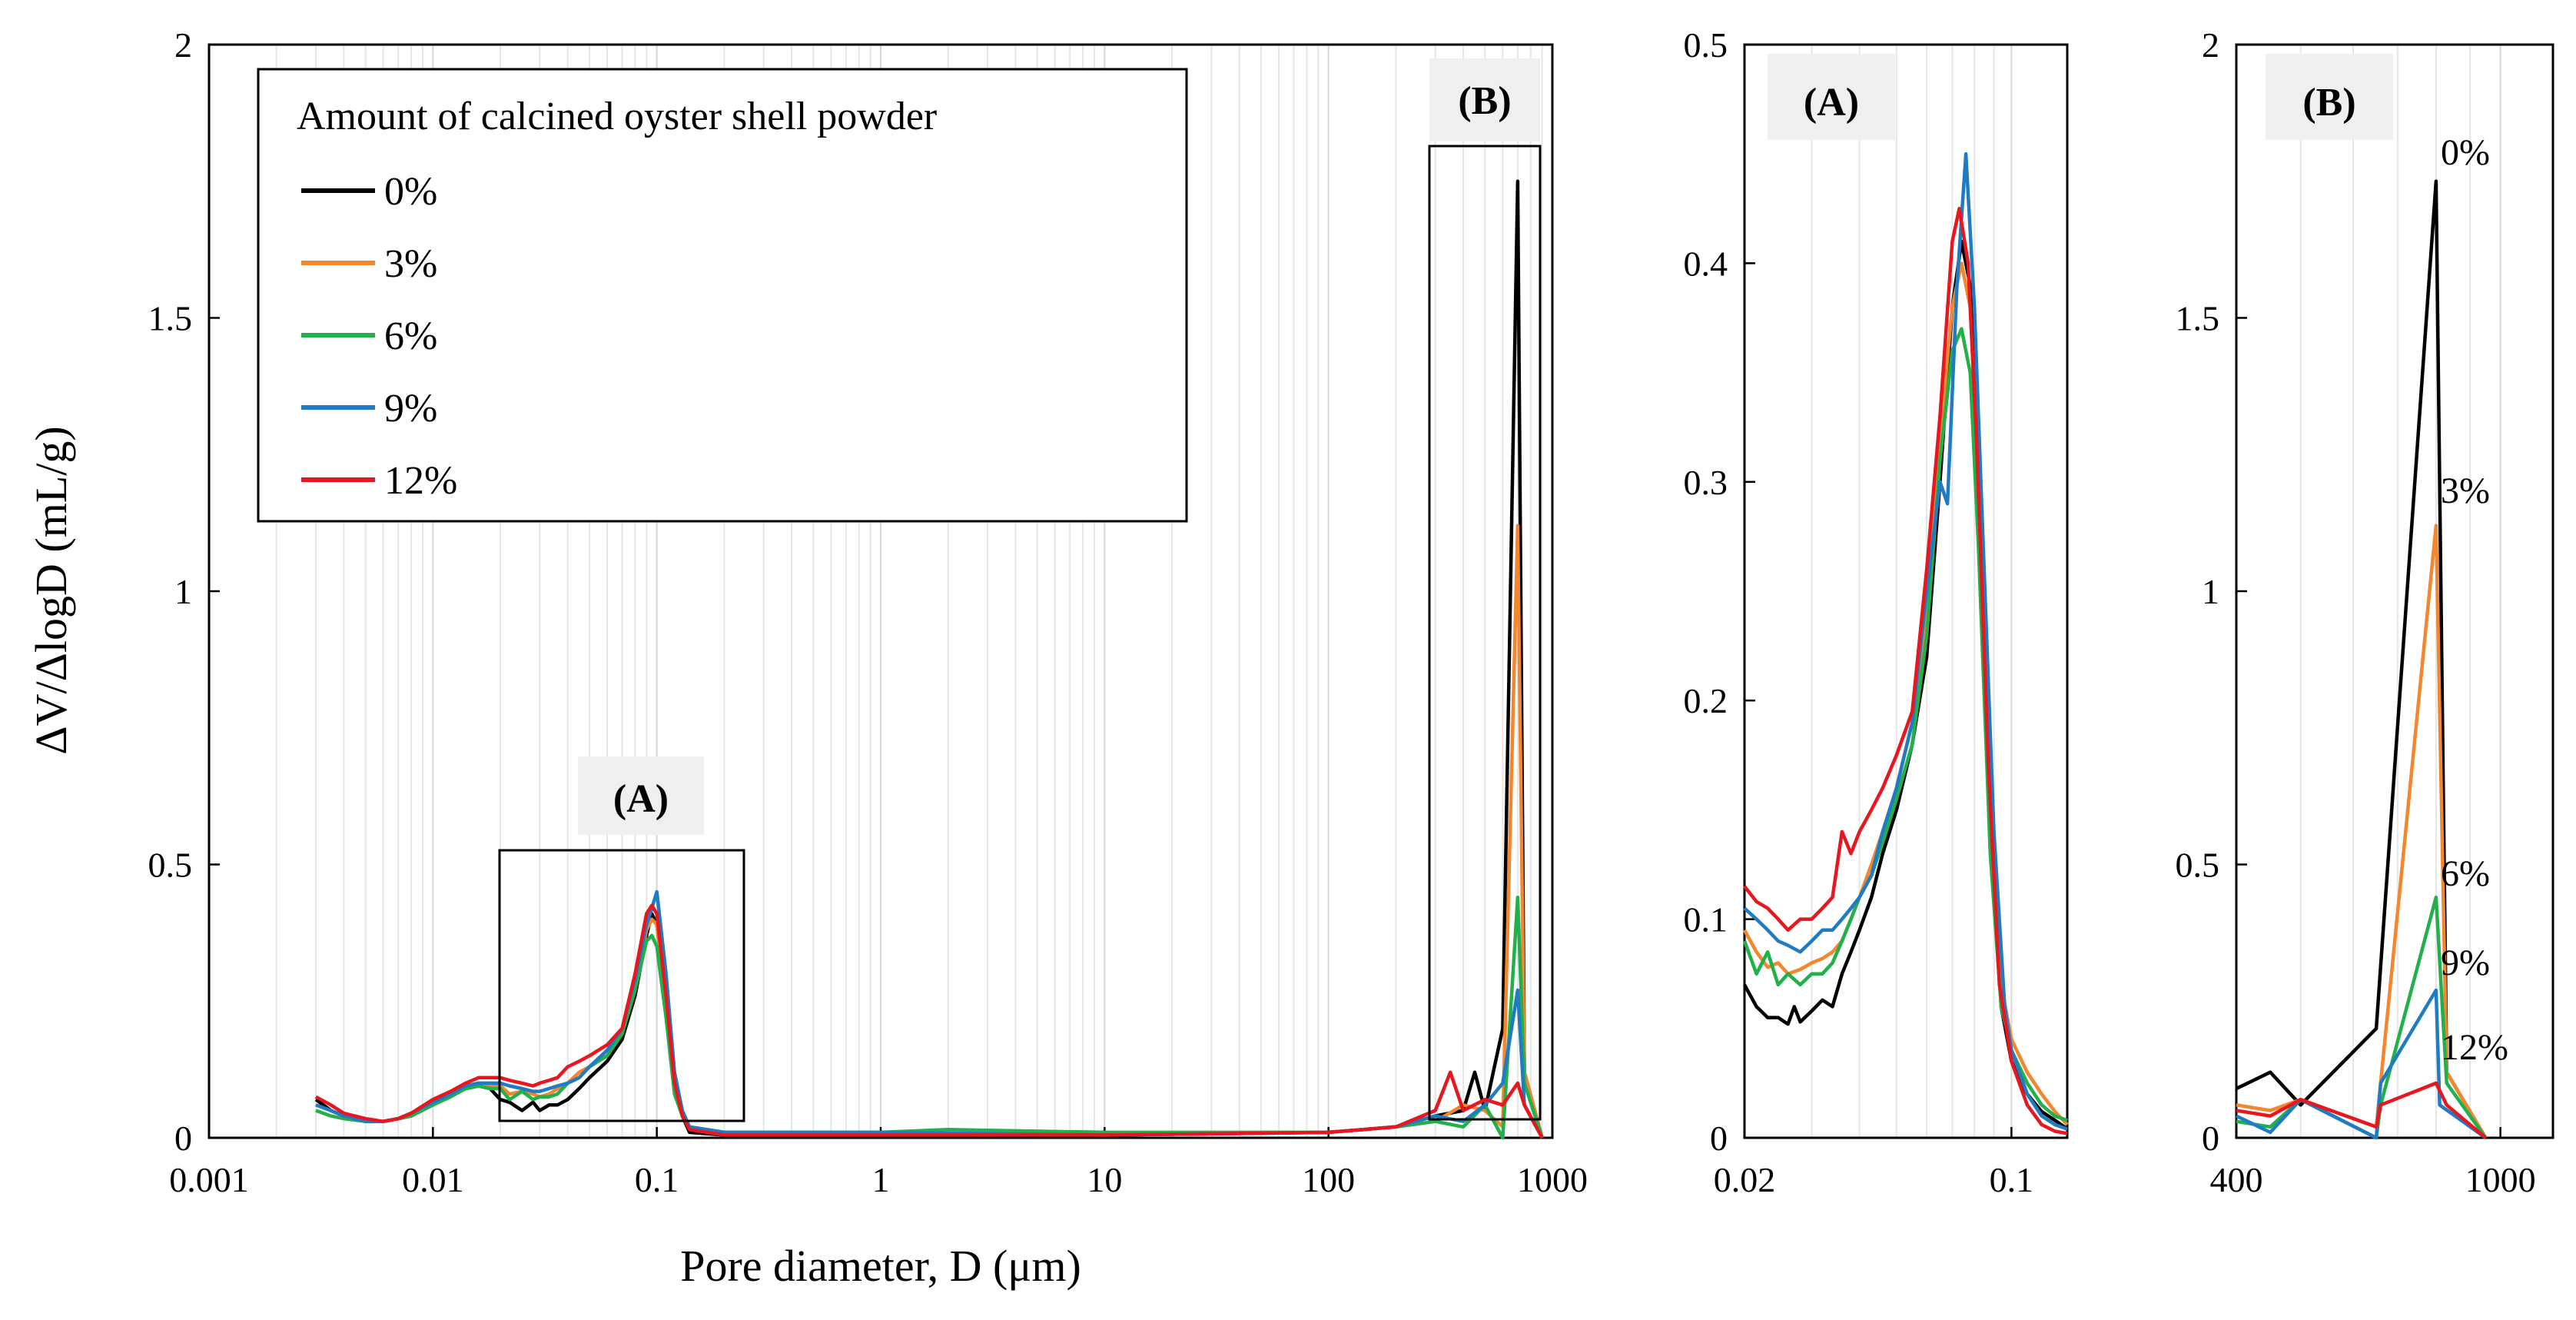  I want to click on main-x-tick-label: 0.001, so click(209, 1179).